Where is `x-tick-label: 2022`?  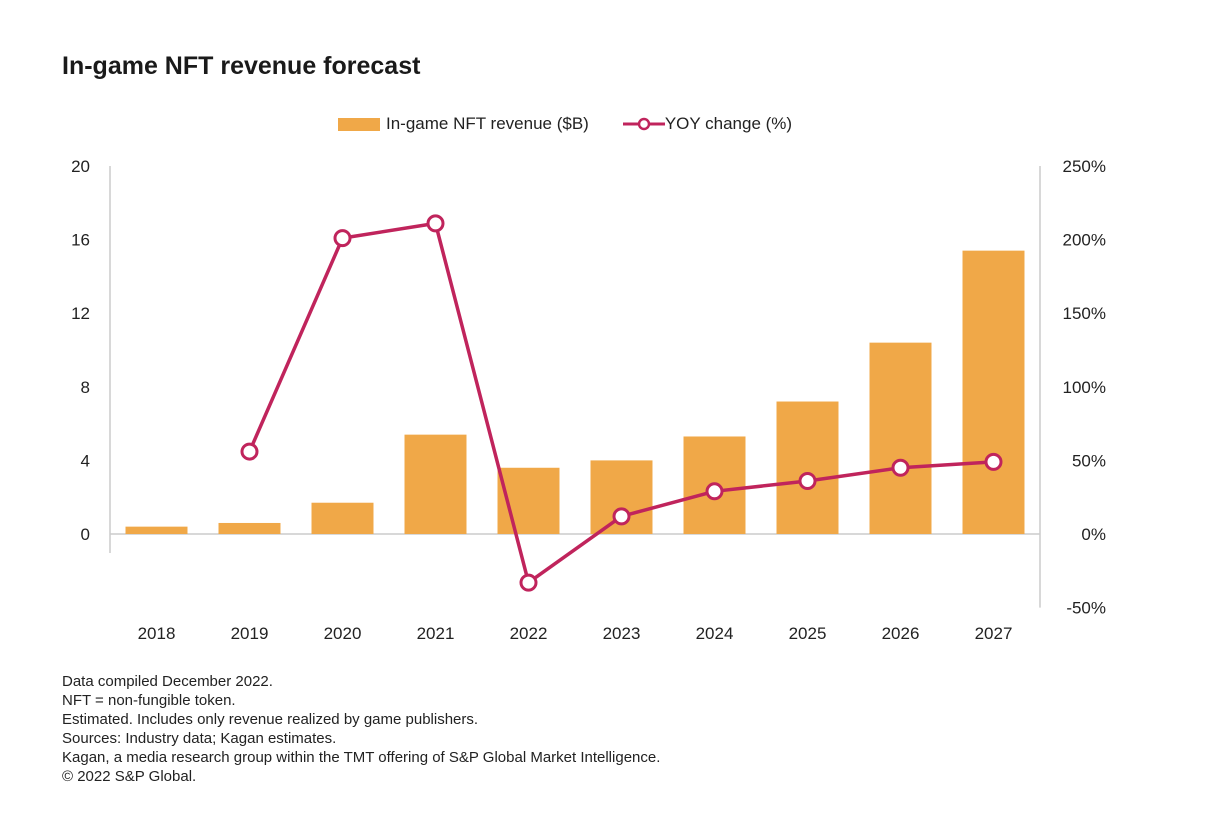
x-tick-label: 2022 is located at coordinates (529, 633).